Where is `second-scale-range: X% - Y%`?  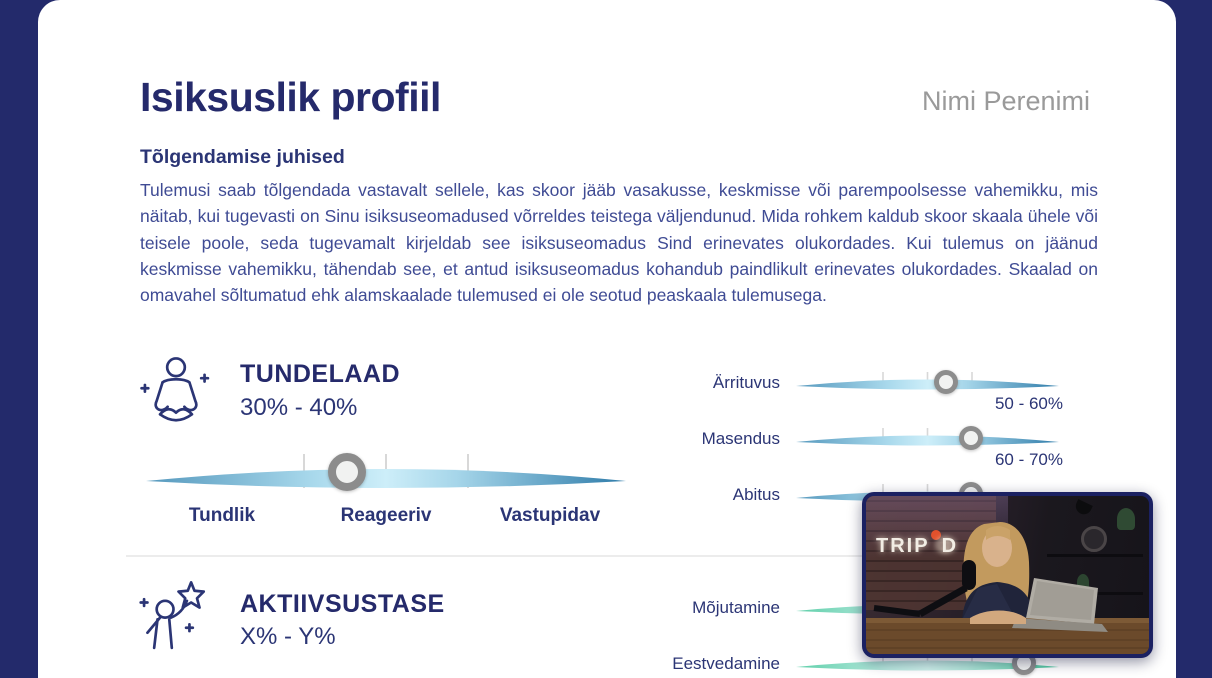
second-scale-range: X% - Y% is located at coordinates (288, 636).